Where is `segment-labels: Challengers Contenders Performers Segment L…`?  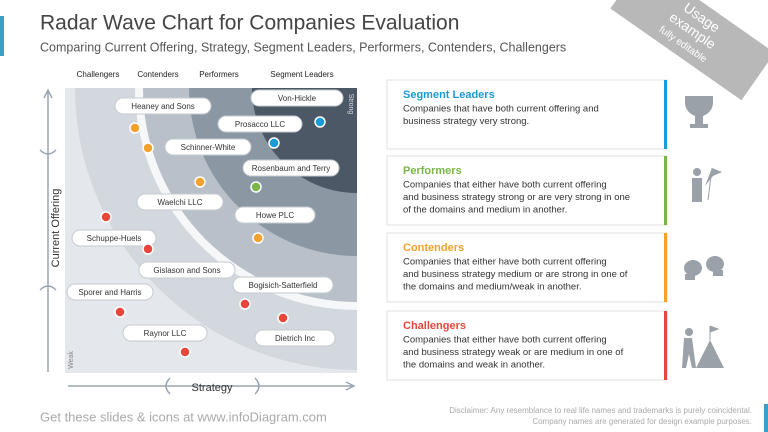
segment-labels: Challengers Contenders Performers Segment L… is located at coordinates (205, 74).